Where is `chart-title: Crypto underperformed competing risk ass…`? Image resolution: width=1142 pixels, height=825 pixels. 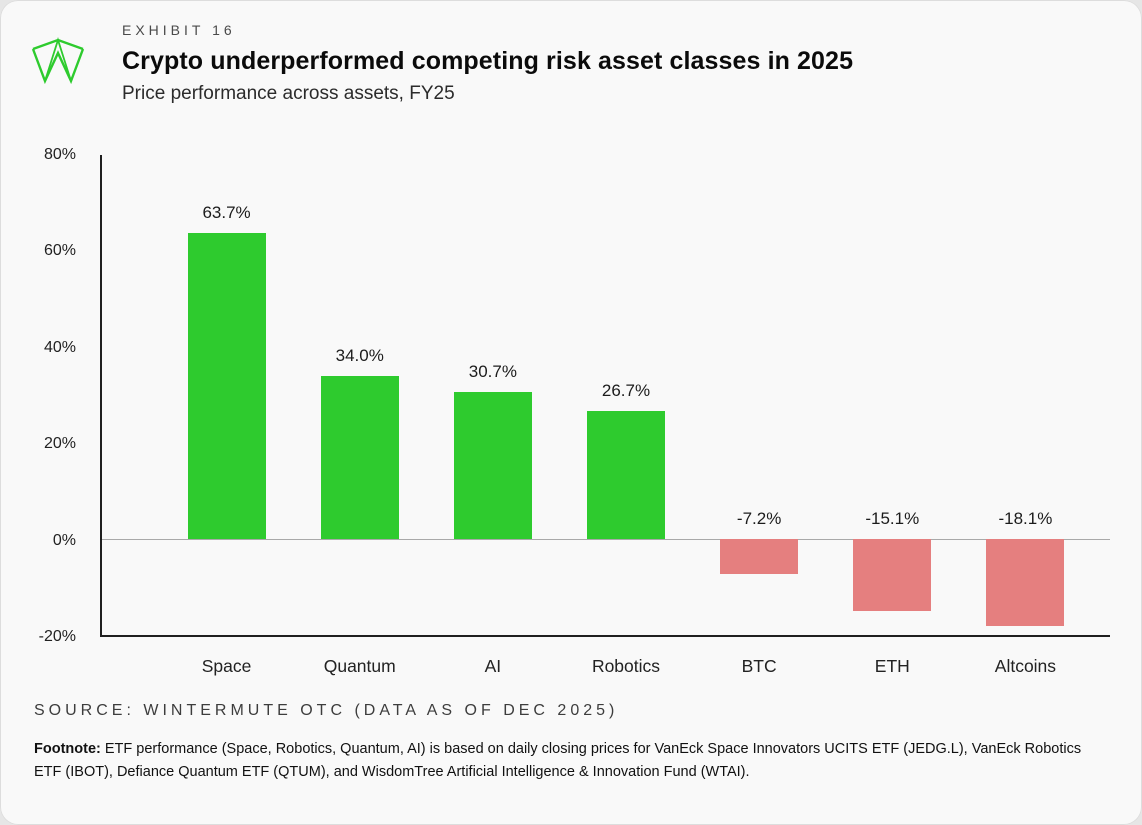 chart-title: Crypto underperformed competing risk ass… is located at coordinates (488, 61).